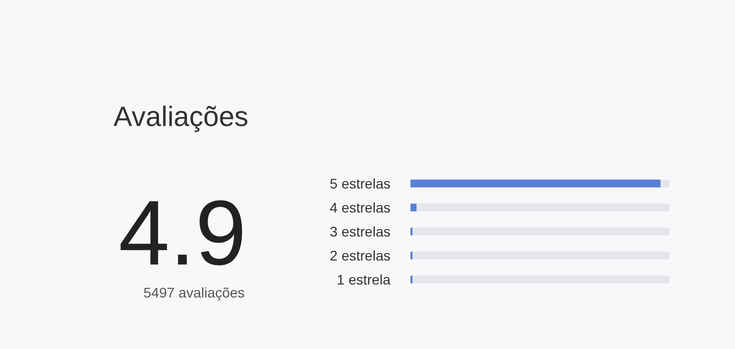 This screenshot has width=735, height=349. What do you see at coordinates (360, 208) in the screenshot?
I see `y-tick-label: 4 estrelas` at bounding box center [360, 208].